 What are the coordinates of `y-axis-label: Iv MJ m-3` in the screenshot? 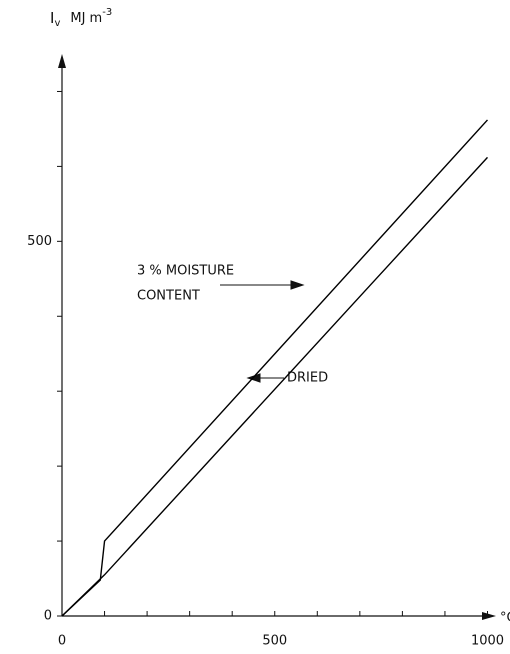 It's located at (81, 18).